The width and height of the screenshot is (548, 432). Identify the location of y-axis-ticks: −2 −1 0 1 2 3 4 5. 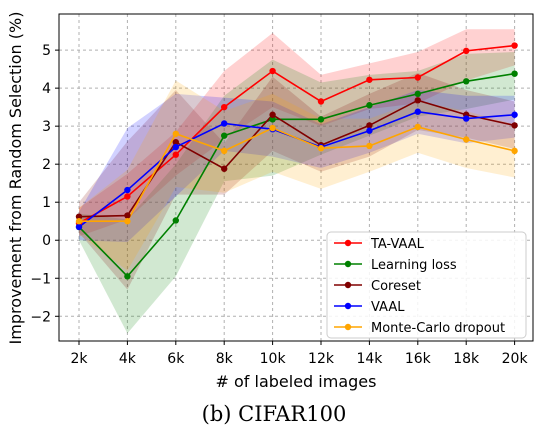
(44, 184).